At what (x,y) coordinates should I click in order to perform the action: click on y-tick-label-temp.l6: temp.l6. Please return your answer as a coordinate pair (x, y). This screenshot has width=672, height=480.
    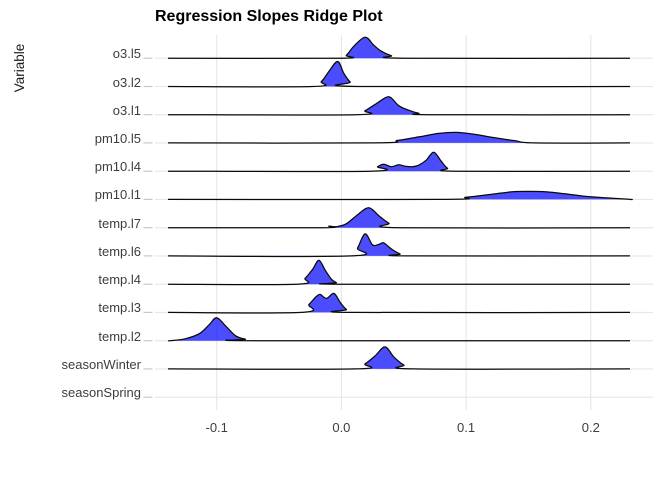
    Looking at the image, I should click on (119, 251).